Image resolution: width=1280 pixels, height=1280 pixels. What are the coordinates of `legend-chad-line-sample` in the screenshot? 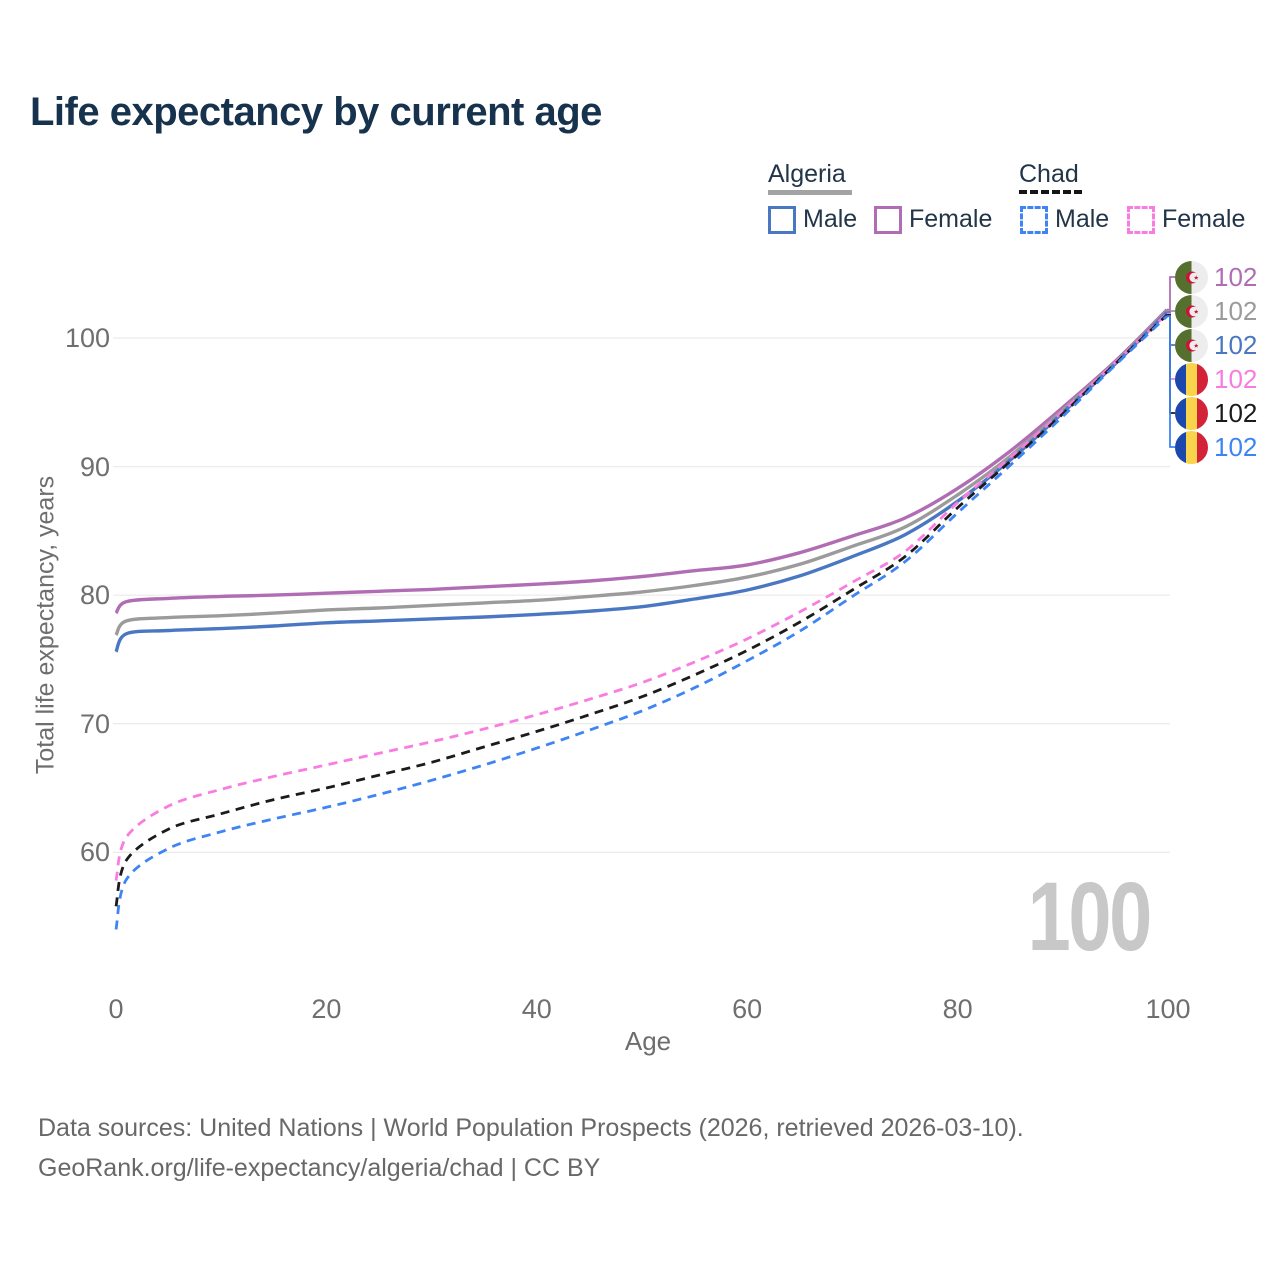 It's located at (1050, 192).